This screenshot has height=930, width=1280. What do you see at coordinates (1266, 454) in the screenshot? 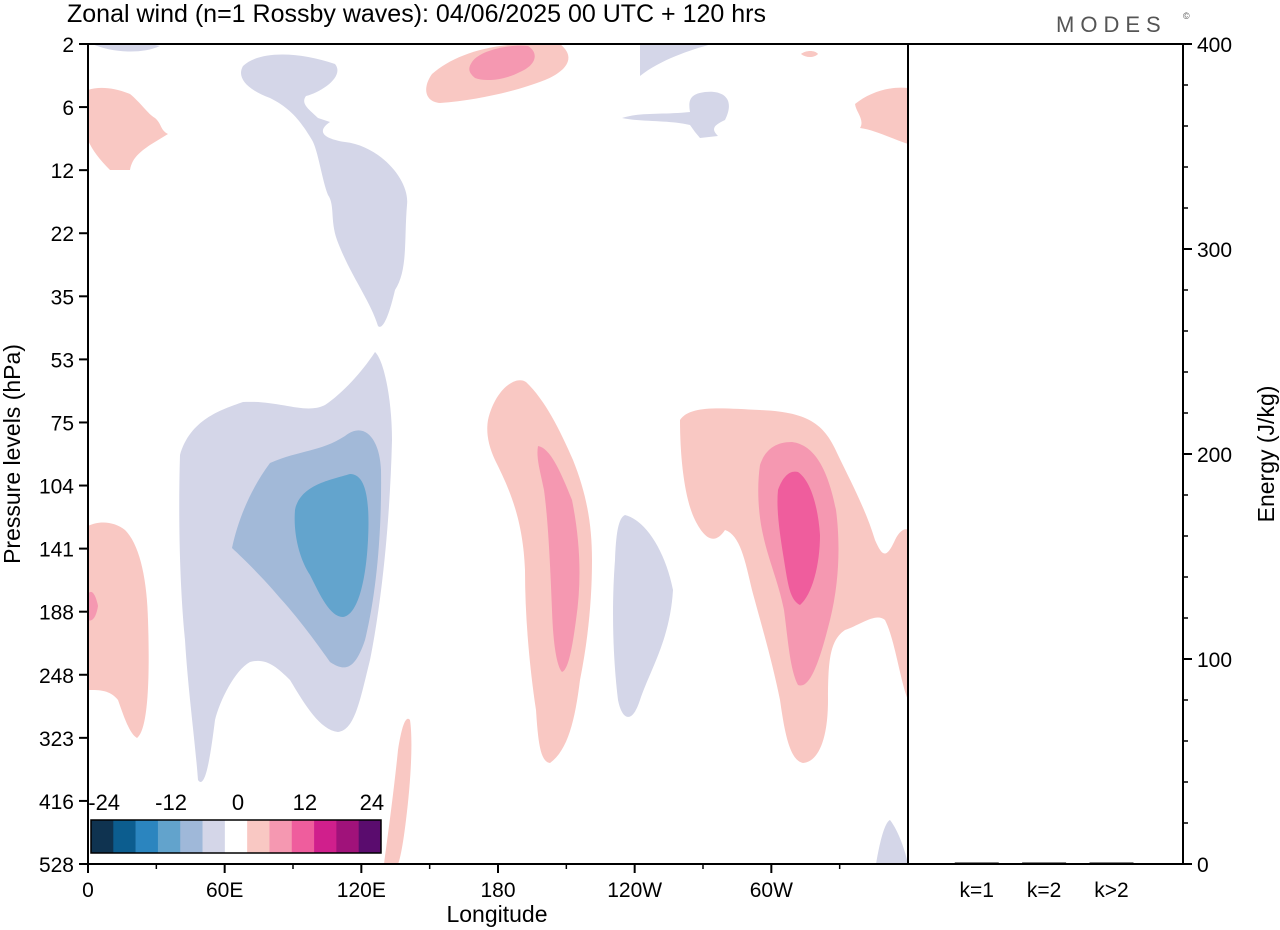
I see `energy-axis-label: Energy (J/kg)` at bounding box center [1266, 454].